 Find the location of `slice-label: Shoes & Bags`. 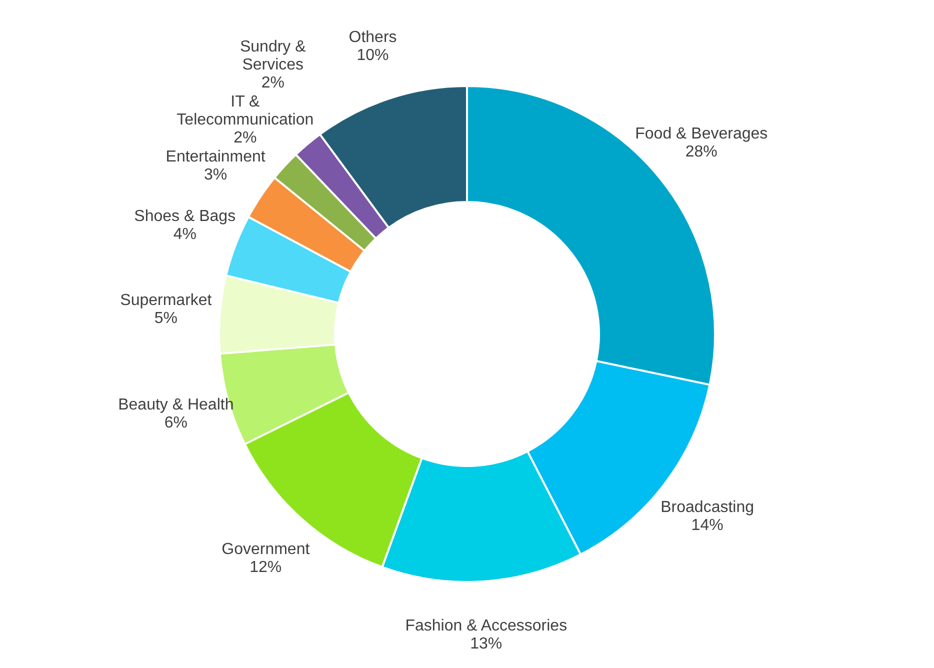

slice-label: Shoes & Bags is located at coordinates (185, 217).